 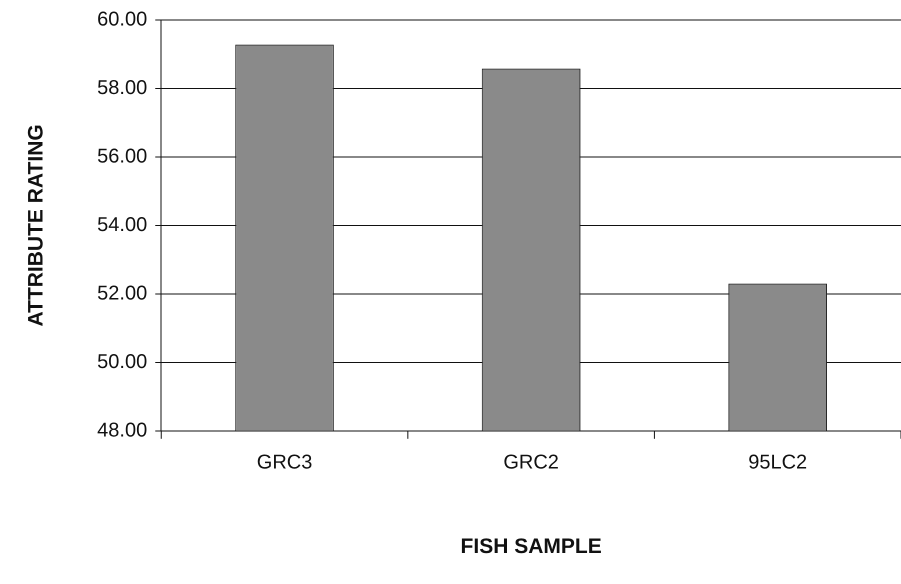 I want to click on x-tick-label: GRC3, so click(x=284, y=462).